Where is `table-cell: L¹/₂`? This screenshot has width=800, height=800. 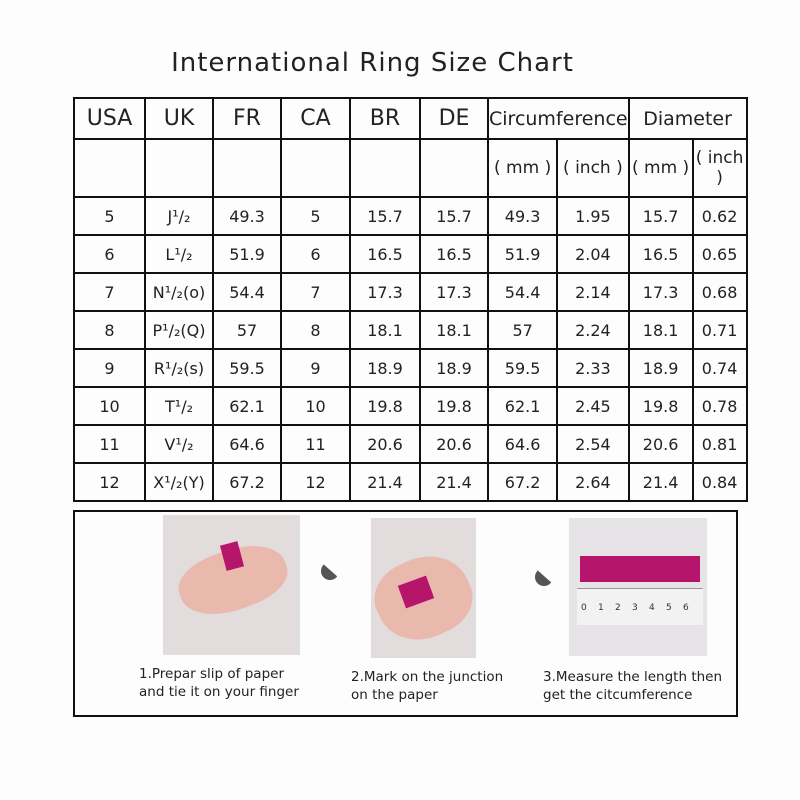
table-cell: L¹/₂ is located at coordinates (179, 254).